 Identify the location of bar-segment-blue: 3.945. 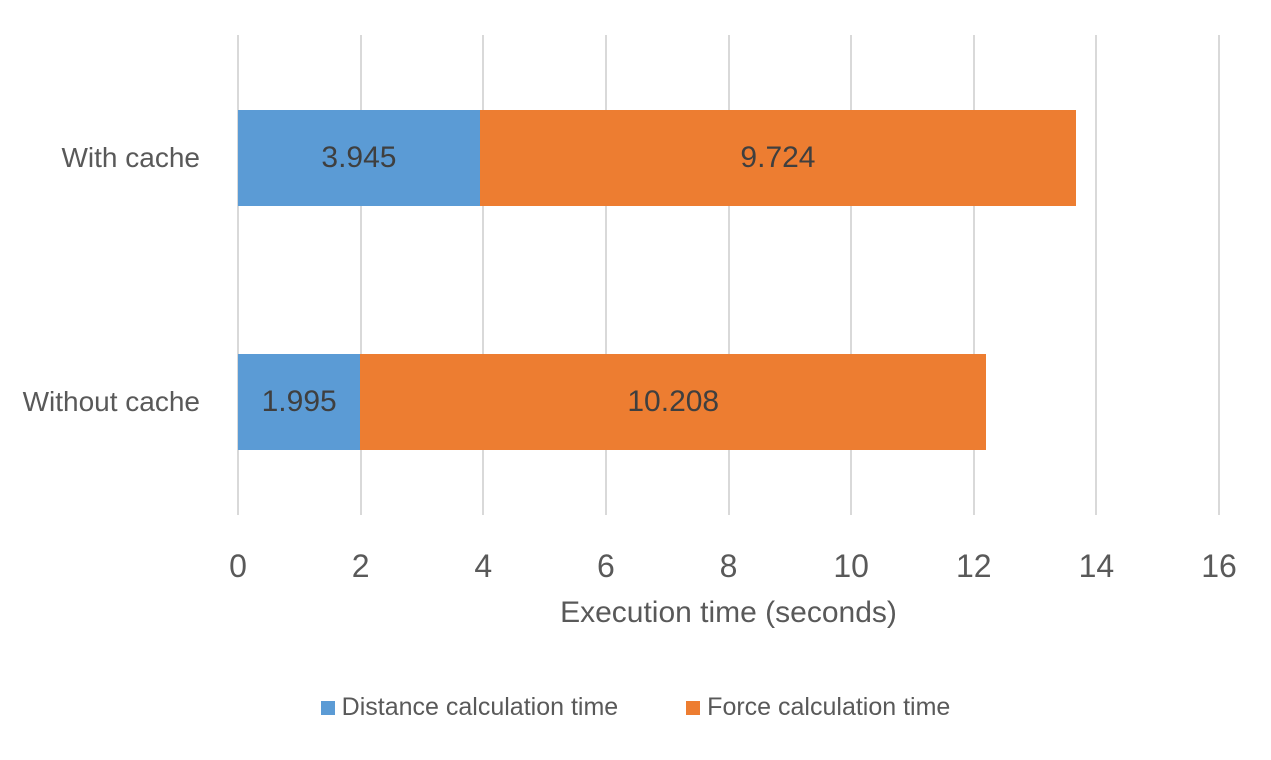
(359, 158).